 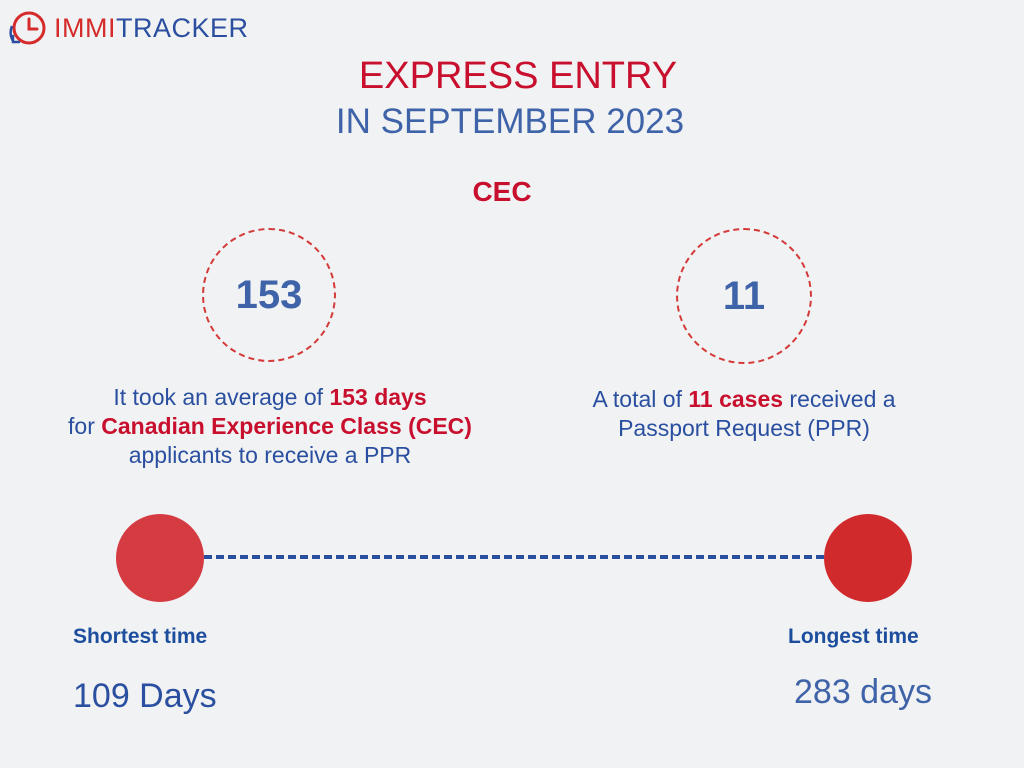 What do you see at coordinates (736, 399) in the screenshot?
I see `caption-highlight: 11 cases` at bounding box center [736, 399].